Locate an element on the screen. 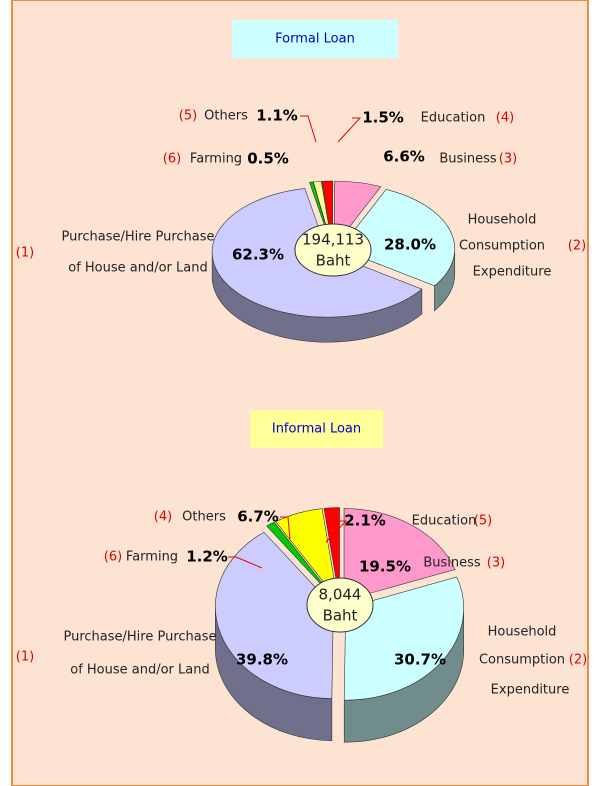  value-label: 2.1% is located at coordinates (365, 521).